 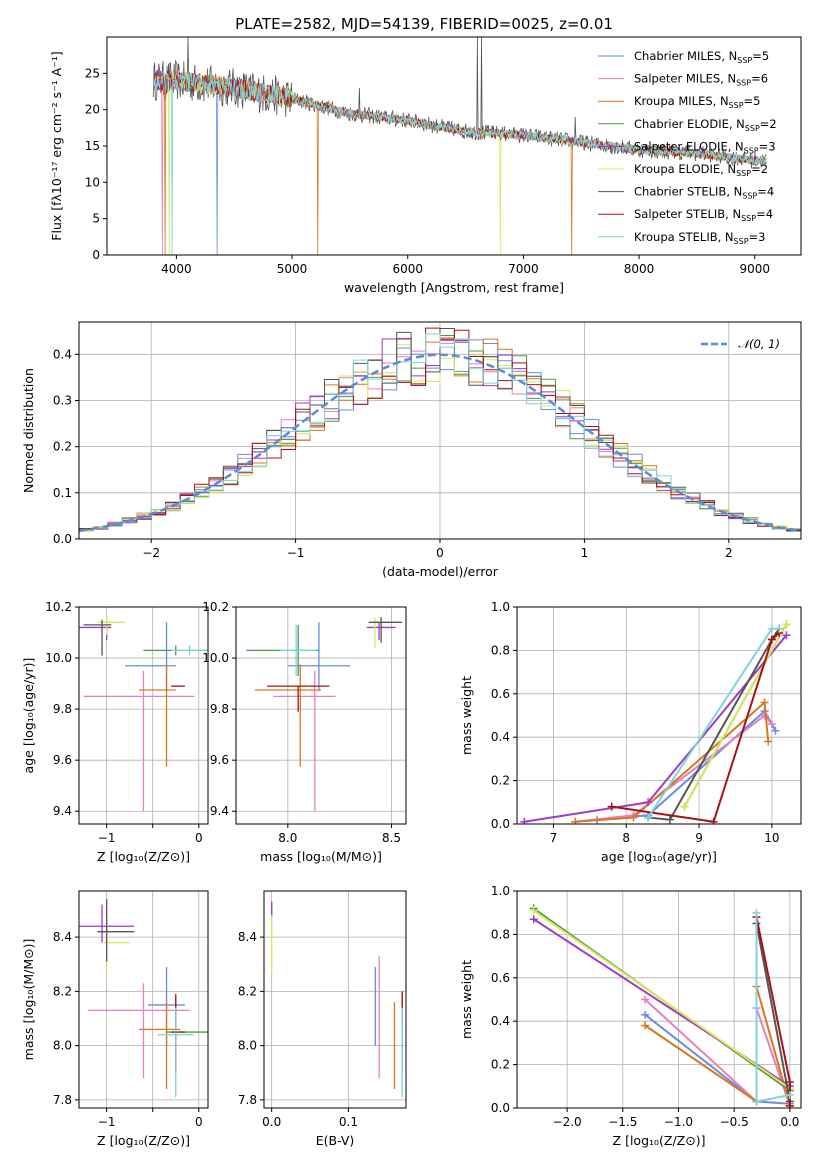 I want to click on x-tick-label: 6000, so click(x=407, y=269).